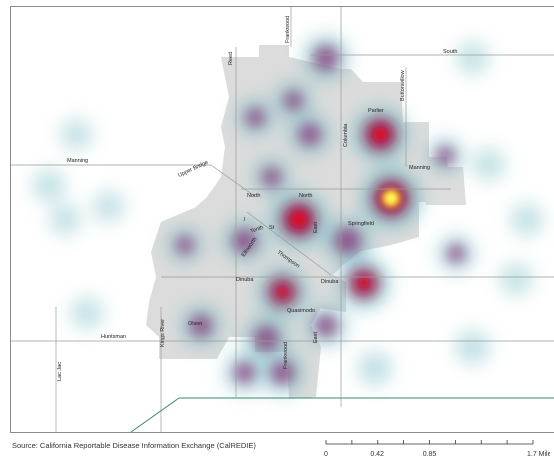  Describe the element at coordinates (361, 224) in the screenshot. I see `road-label-springfield: Springfield` at that location.